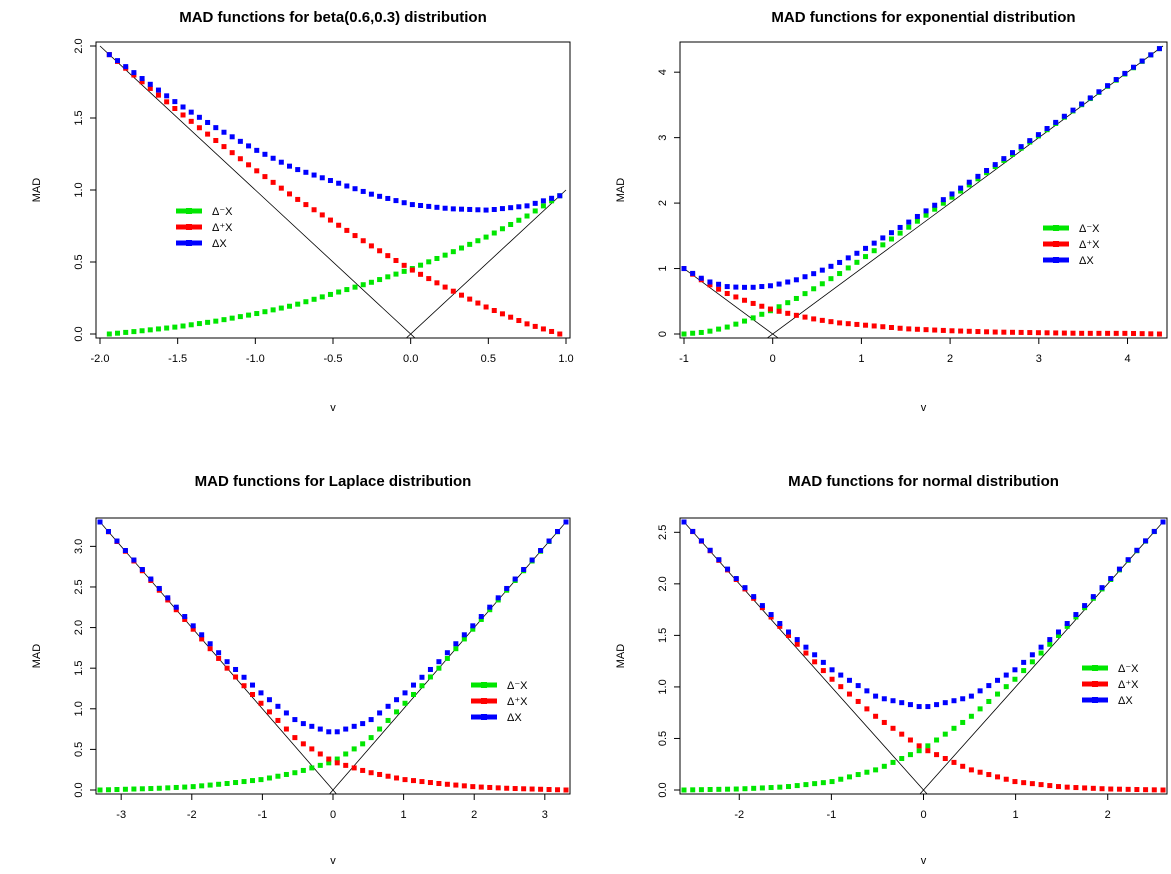 The image size is (1171, 874). What do you see at coordinates (486, 263) in the screenshot?
I see `reference-line-right` at bounding box center [486, 263].